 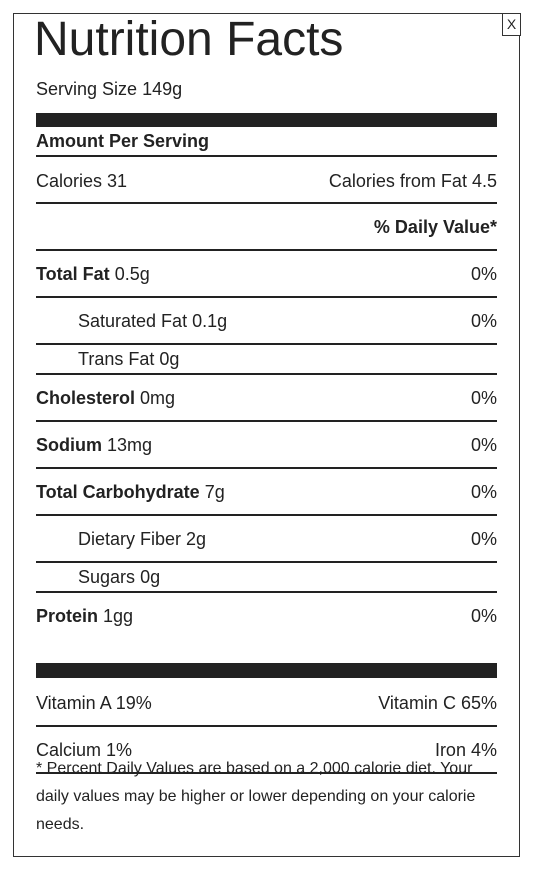 I want to click on daily-value-header: % Daily Value*, so click(x=435, y=227).